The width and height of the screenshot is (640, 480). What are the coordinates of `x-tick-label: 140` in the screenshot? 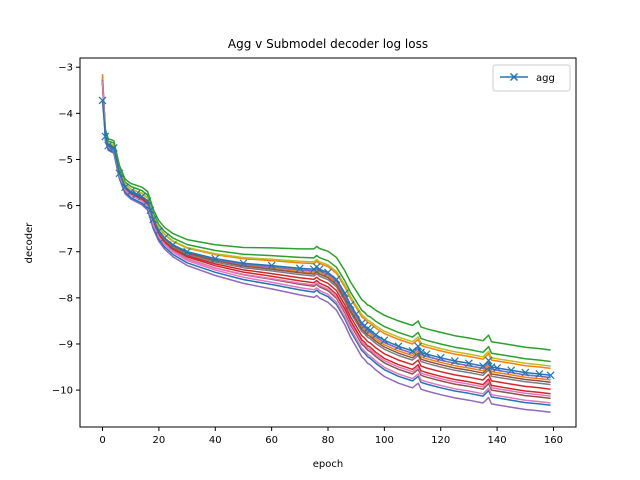 It's located at (497, 440).